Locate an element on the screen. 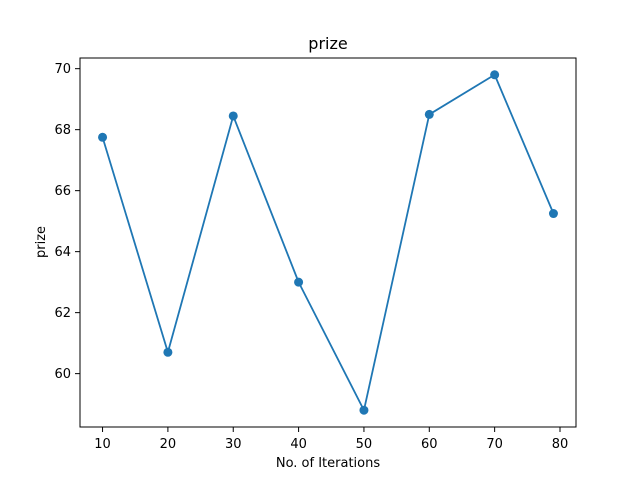 The image size is (640, 480). x-tick-label: 40 is located at coordinates (298, 444).